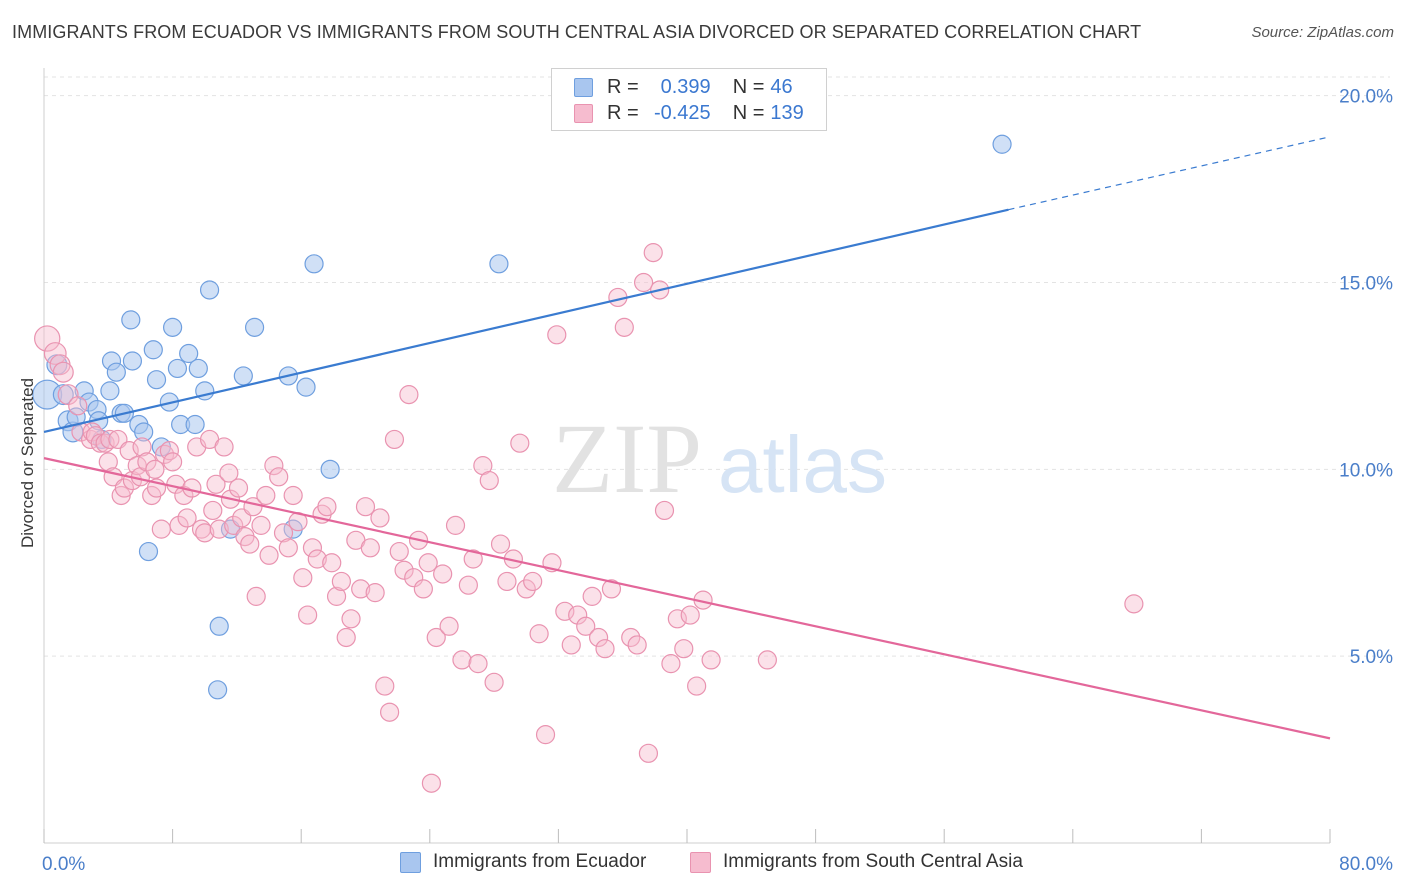 This screenshot has width=1406, height=892. What do you see at coordinates (873, 861) in the screenshot?
I see `bottom-legend-sca-label: Immigrants from South Central Asia` at bounding box center [873, 861].